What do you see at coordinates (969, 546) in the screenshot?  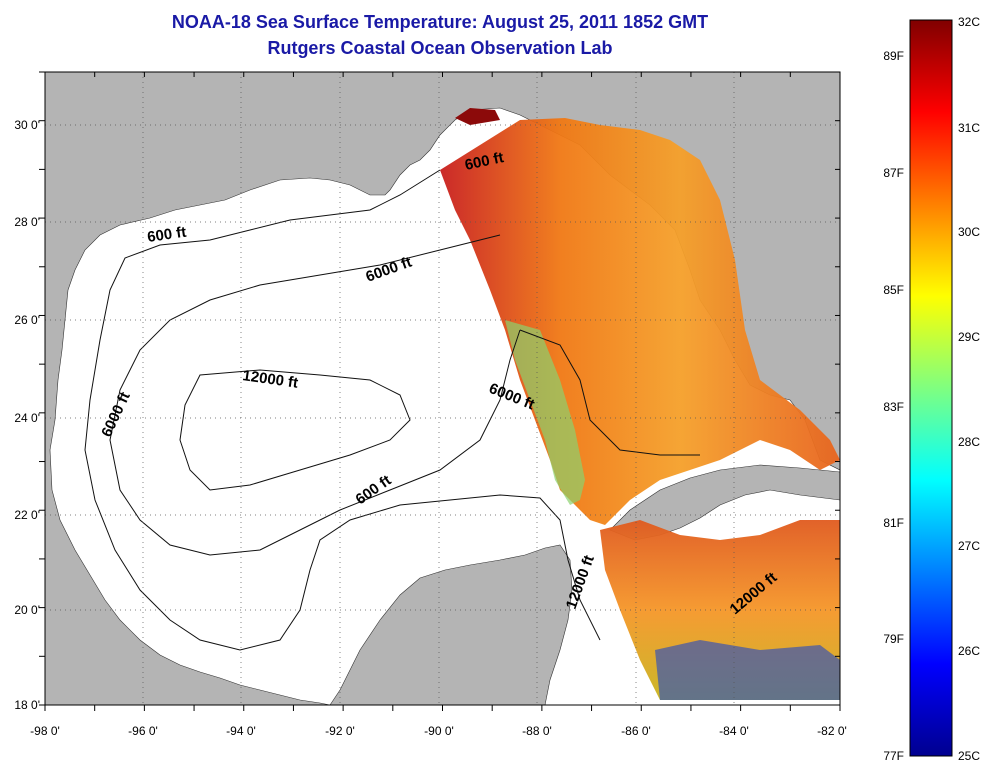 I see `colorbar-c-label: 27C` at bounding box center [969, 546].